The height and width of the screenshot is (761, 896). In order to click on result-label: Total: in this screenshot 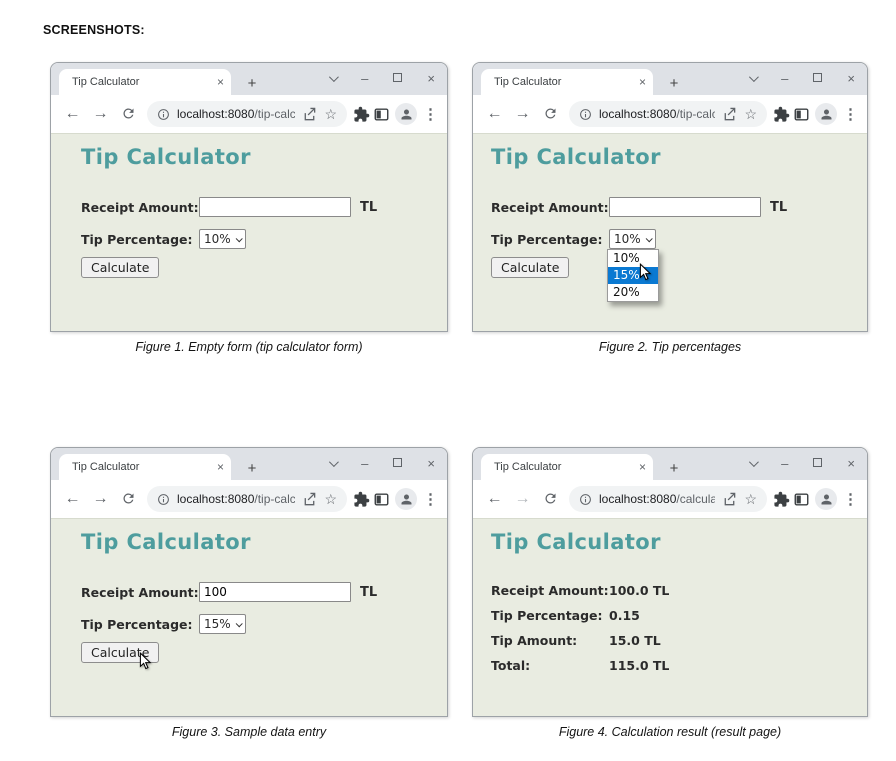, I will do `click(511, 665)`.